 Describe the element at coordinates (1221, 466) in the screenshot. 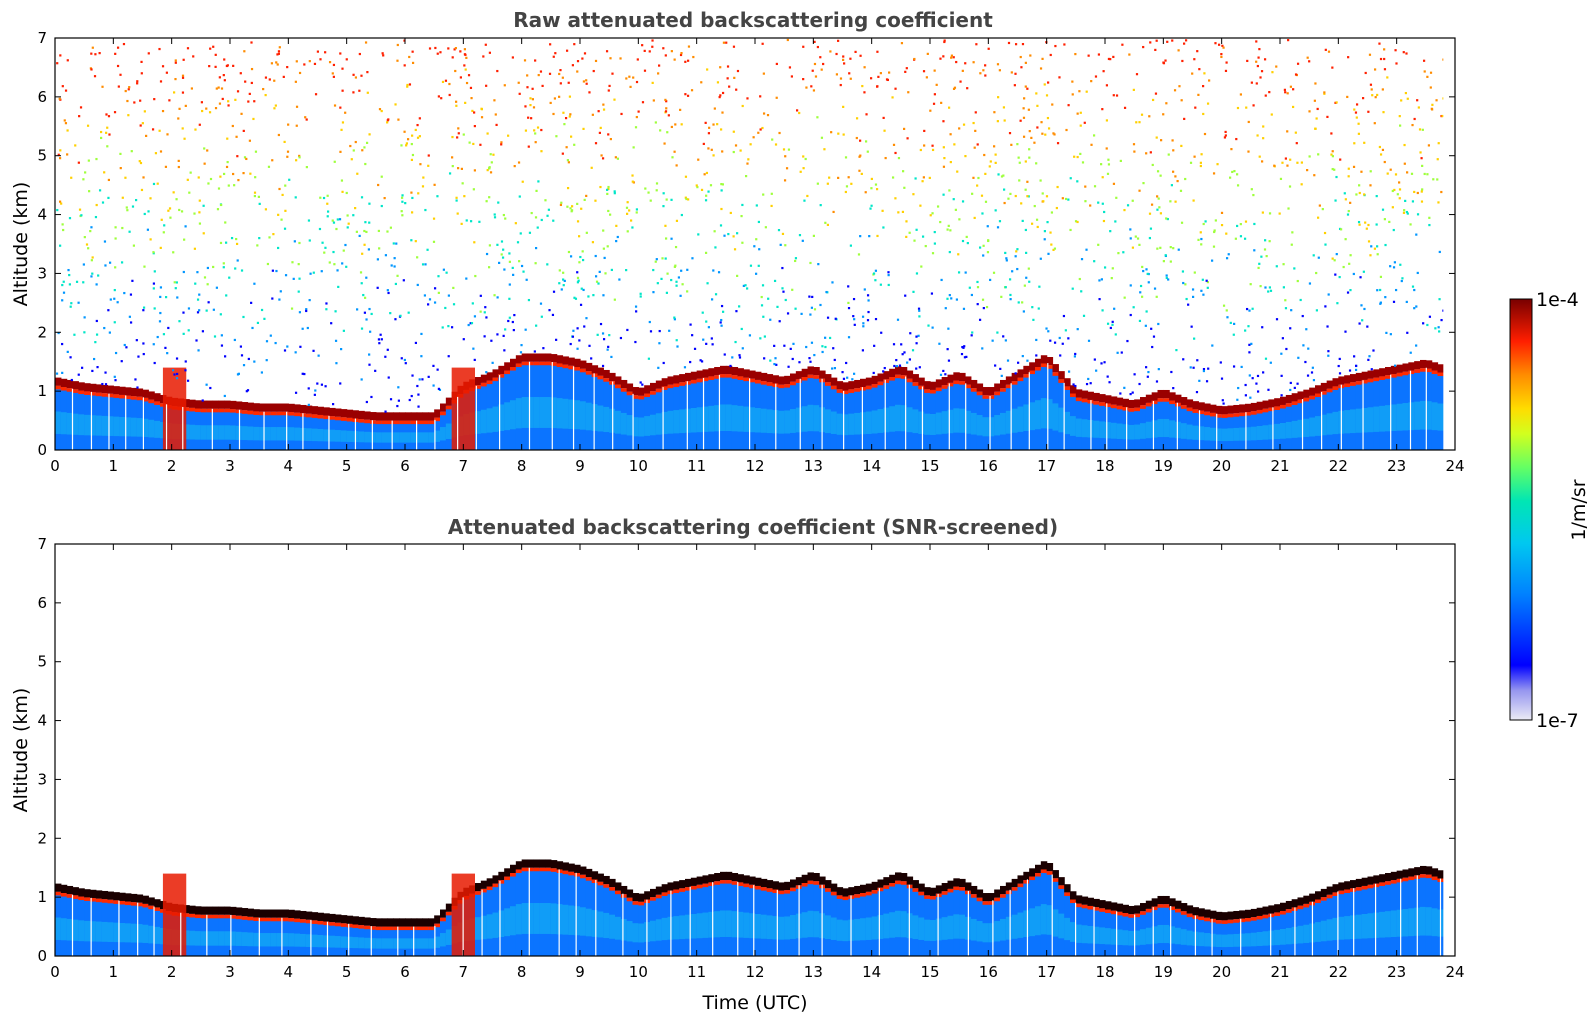

I see `x-tick-label: 20` at that location.